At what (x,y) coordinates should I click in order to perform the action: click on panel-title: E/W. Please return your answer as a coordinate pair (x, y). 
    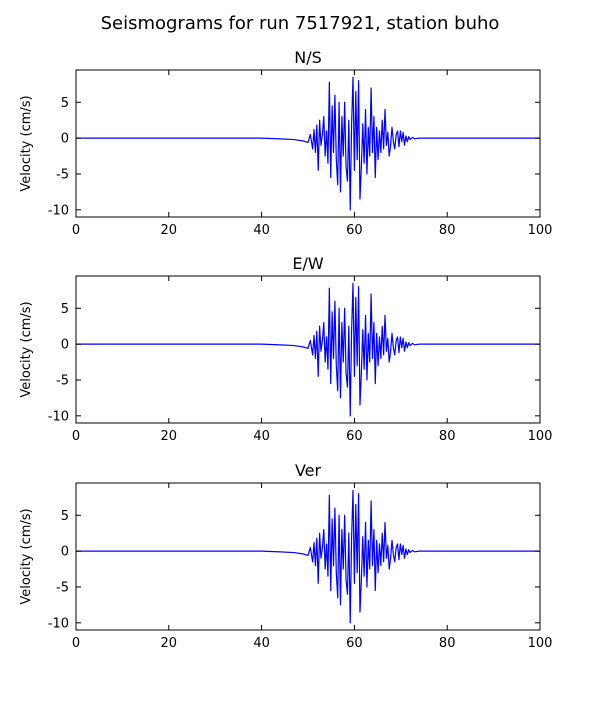
    Looking at the image, I should click on (308, 263).